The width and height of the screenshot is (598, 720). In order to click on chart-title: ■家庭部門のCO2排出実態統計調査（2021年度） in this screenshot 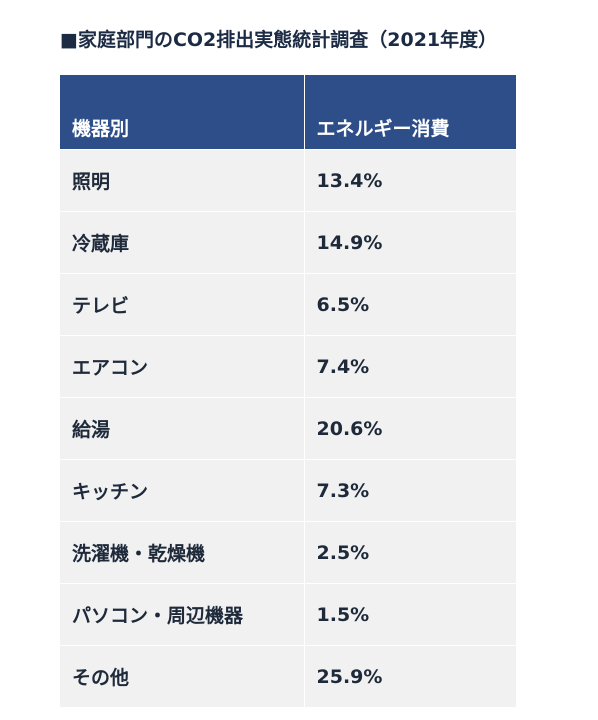, I will do `click(279, 40)`.